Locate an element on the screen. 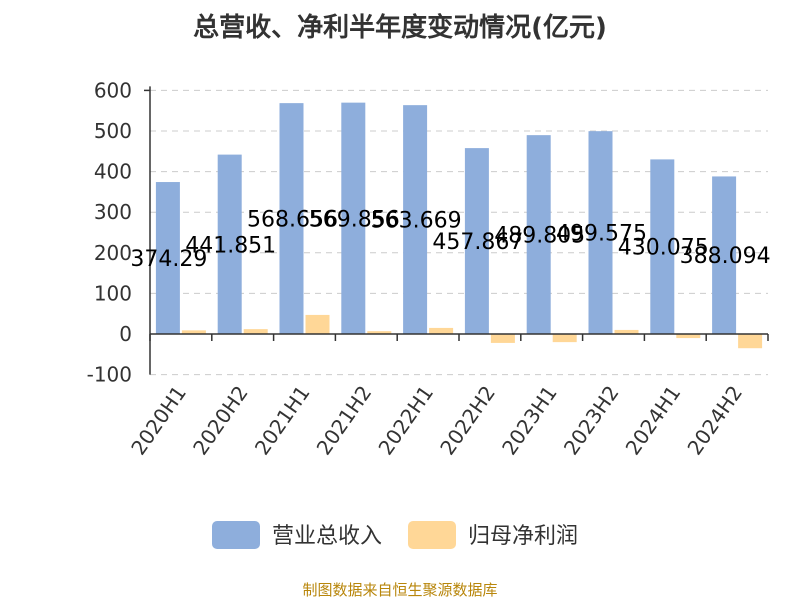 Image resolution: width=800 pixels, height=600 pixels. y-tick-label: 500 is located at coordinates (113, 131).